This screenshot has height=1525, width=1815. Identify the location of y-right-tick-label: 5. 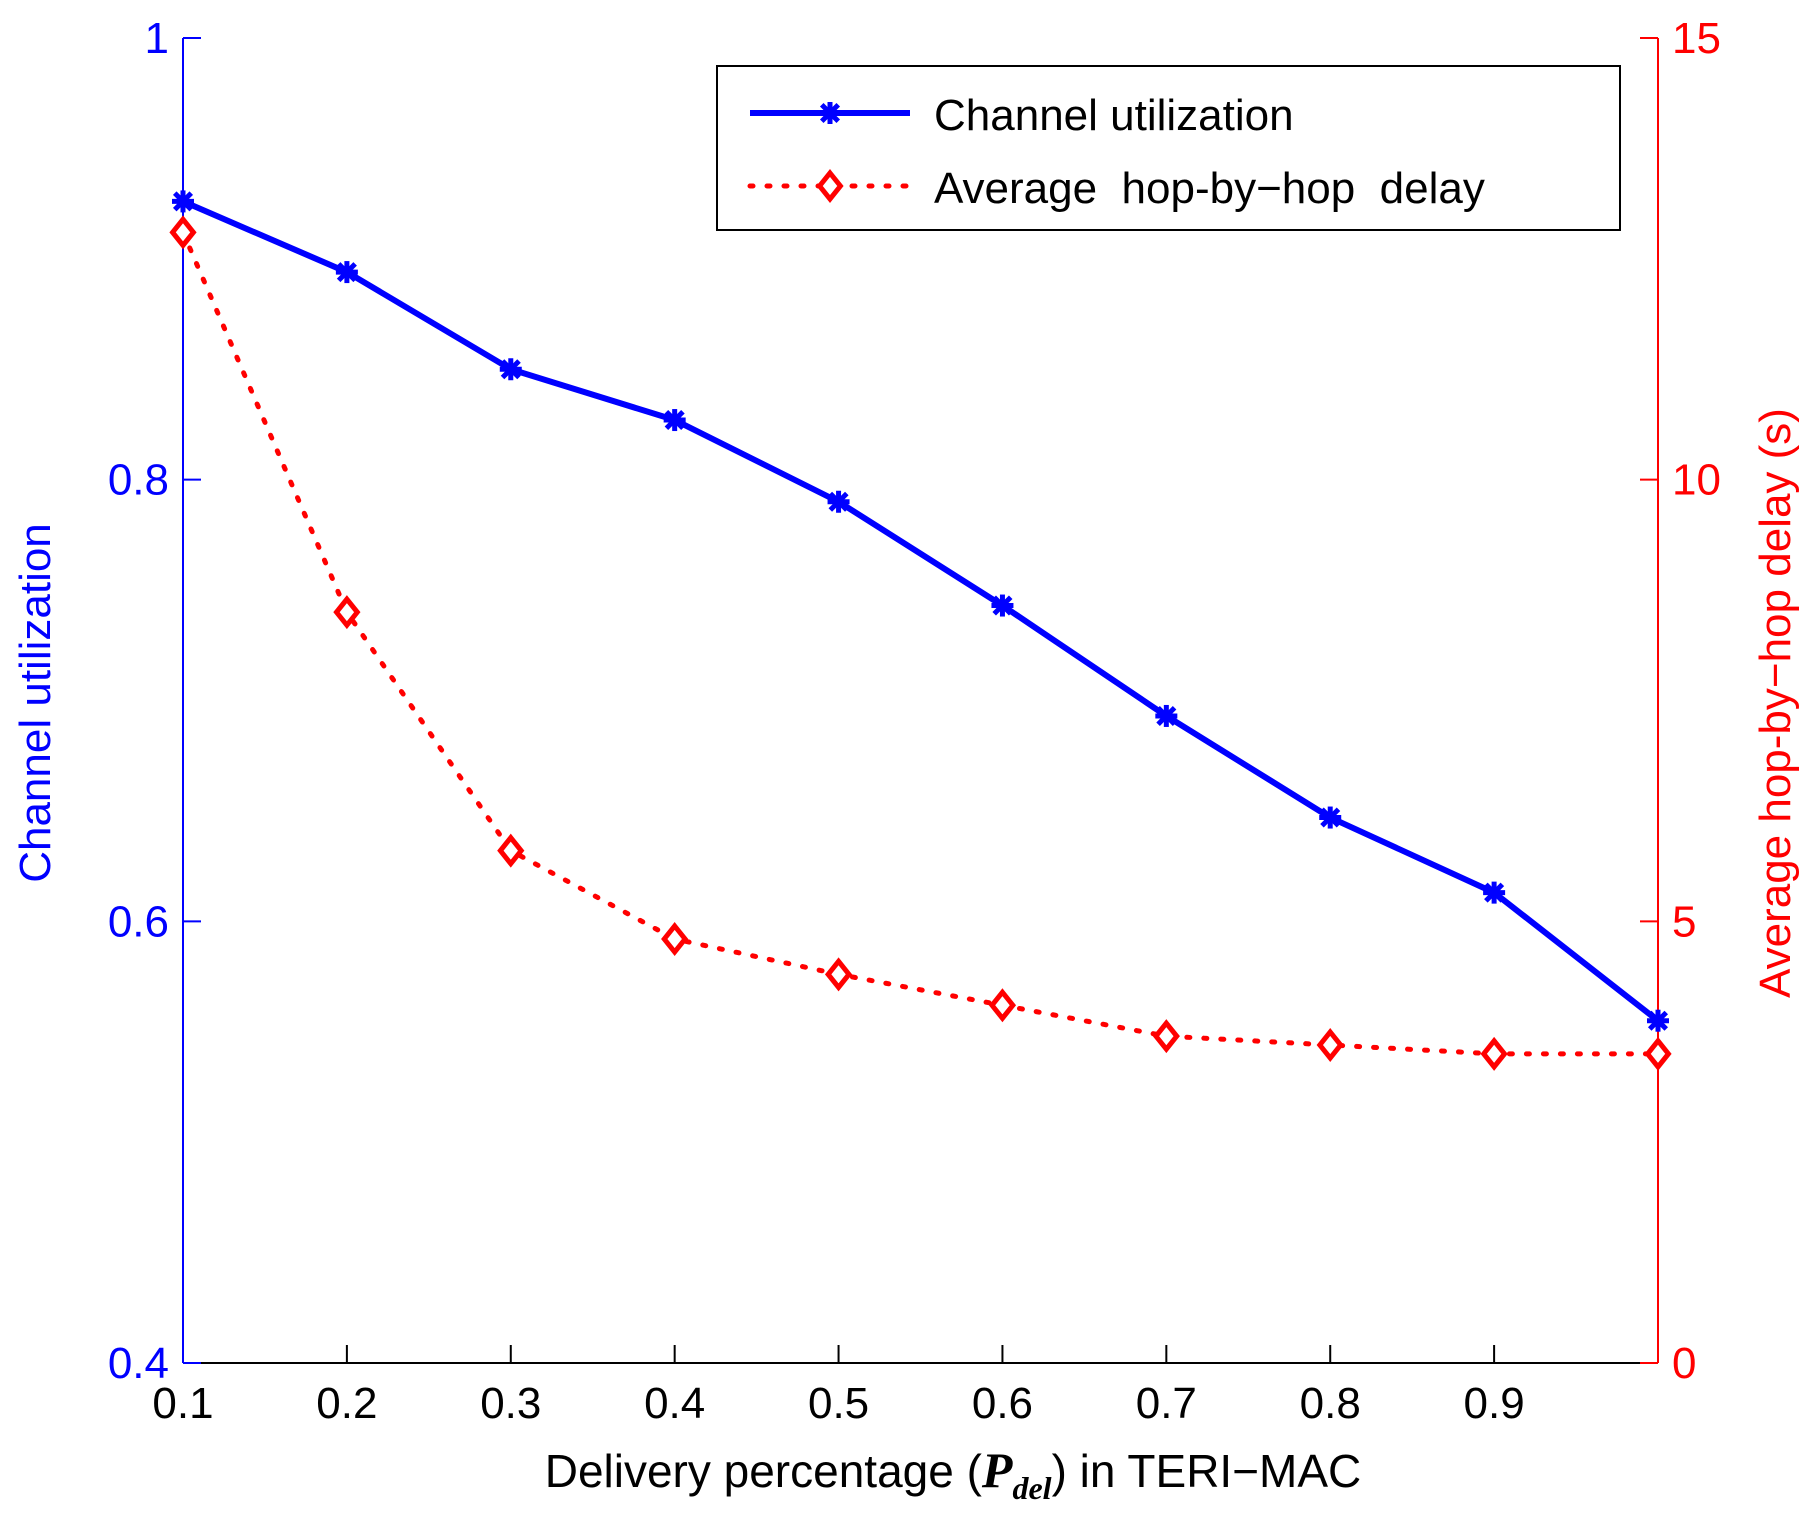
(1684, 921).